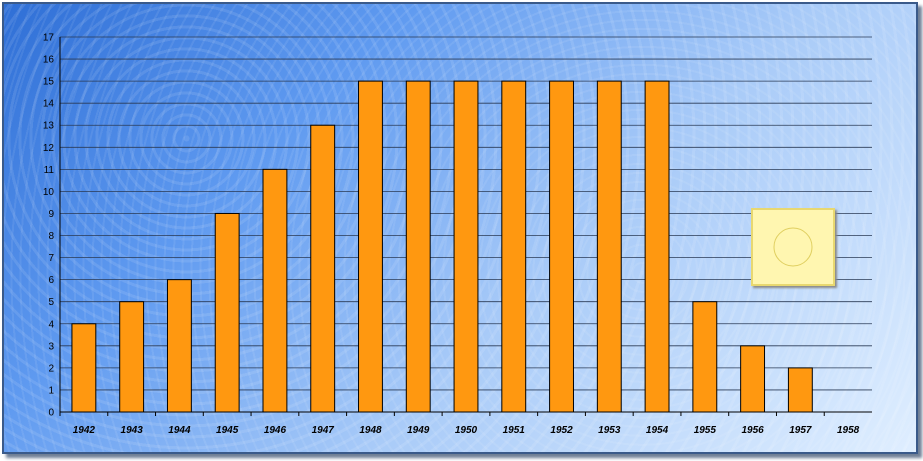  I want to click on bar-1955, so click(705, 357).